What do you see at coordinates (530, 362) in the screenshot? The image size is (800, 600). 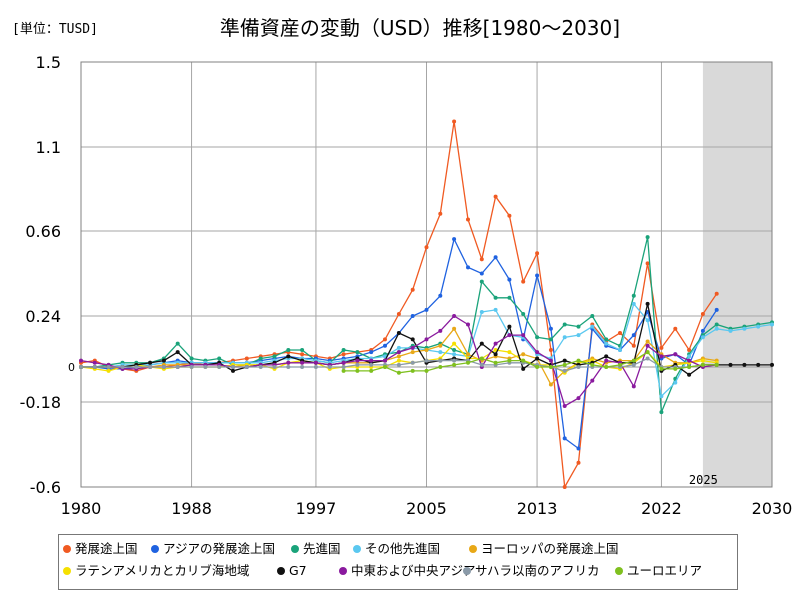 I see `series-line` at bounding box center [530, 362].